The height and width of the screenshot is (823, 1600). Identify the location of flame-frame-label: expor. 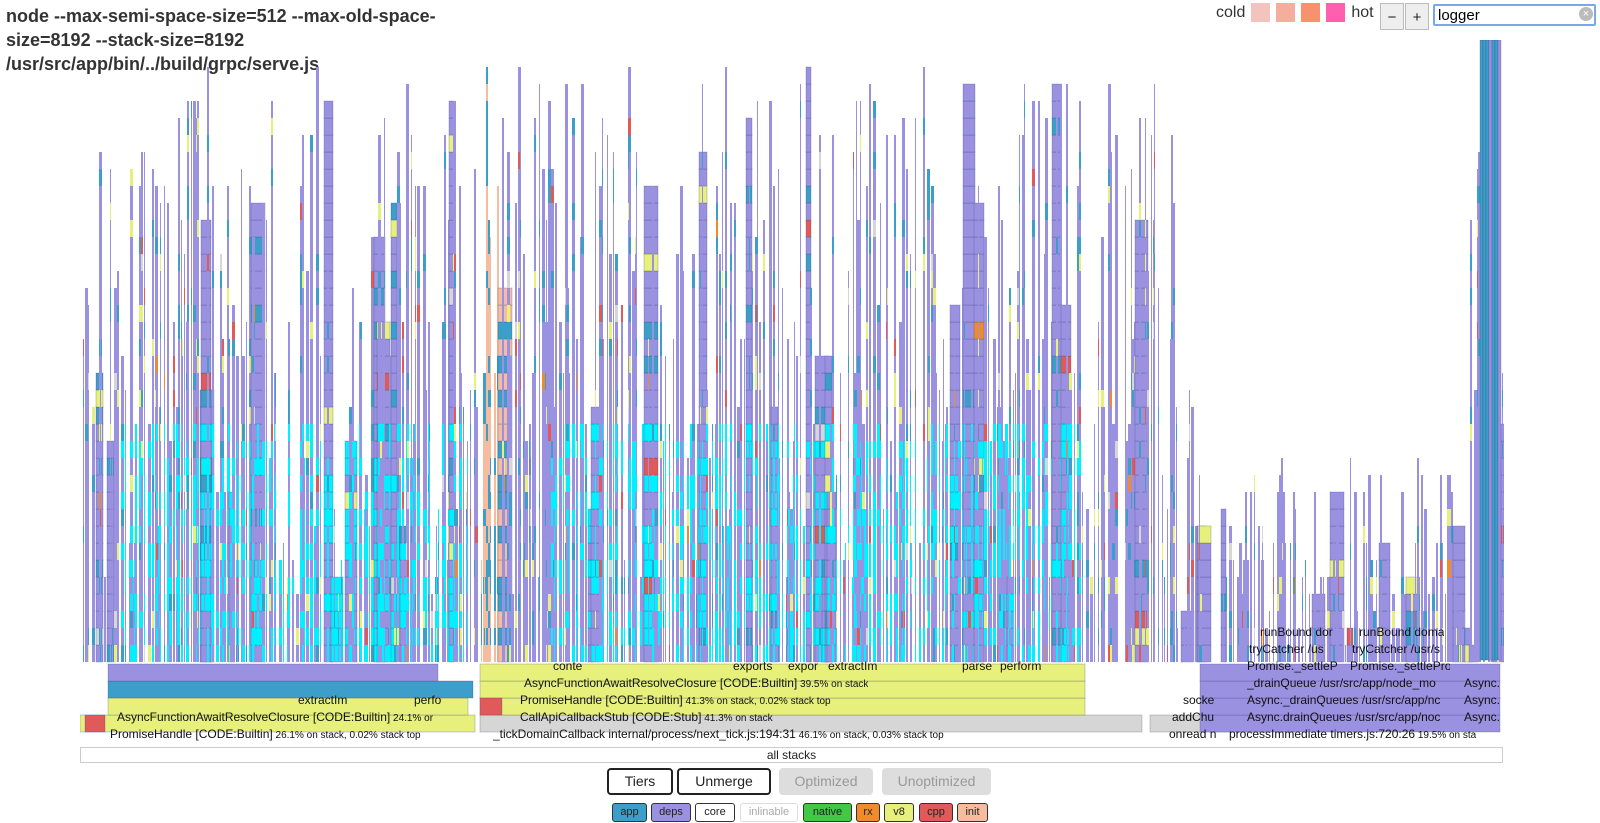
(803, 666).